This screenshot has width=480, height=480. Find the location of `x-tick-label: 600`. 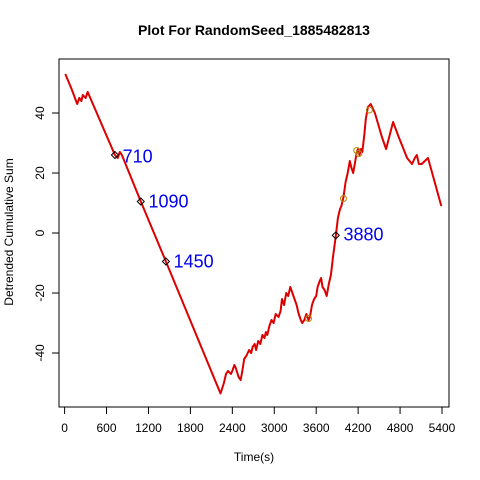

x-tick-label: 600 is located at coordinates (107, 428).